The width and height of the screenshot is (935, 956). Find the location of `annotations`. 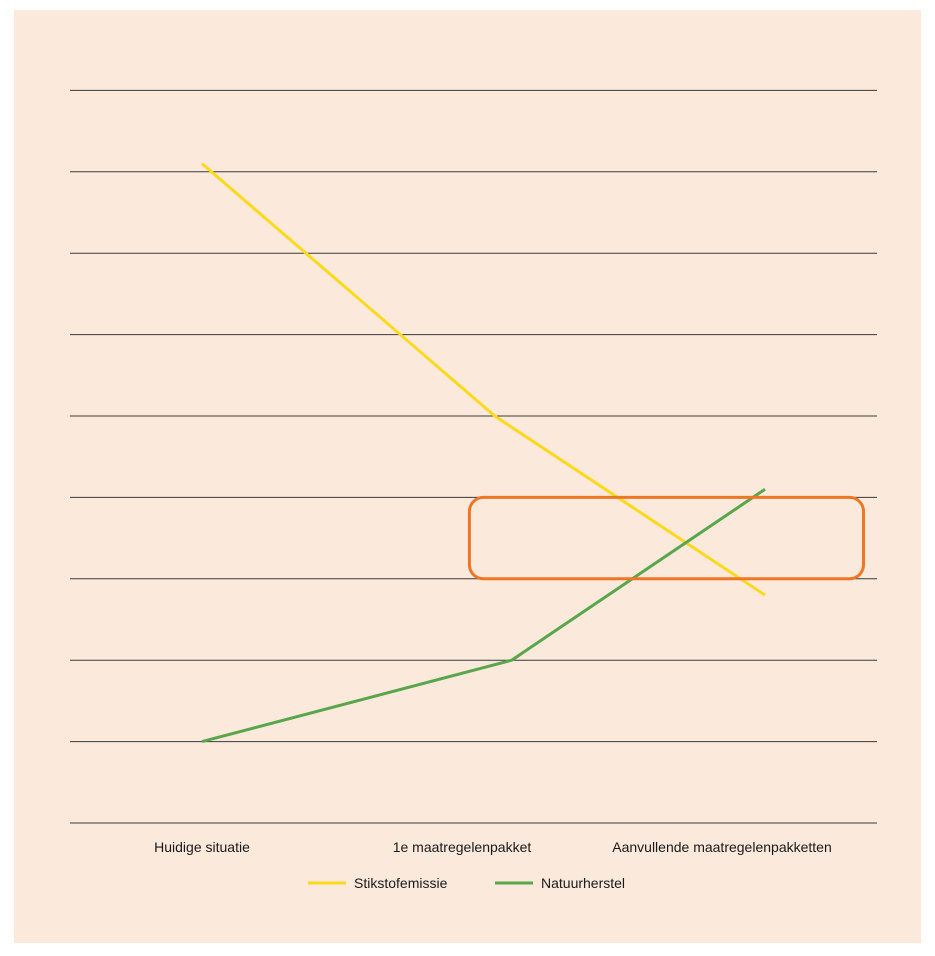

annotations is located at coordinates (666, 538).